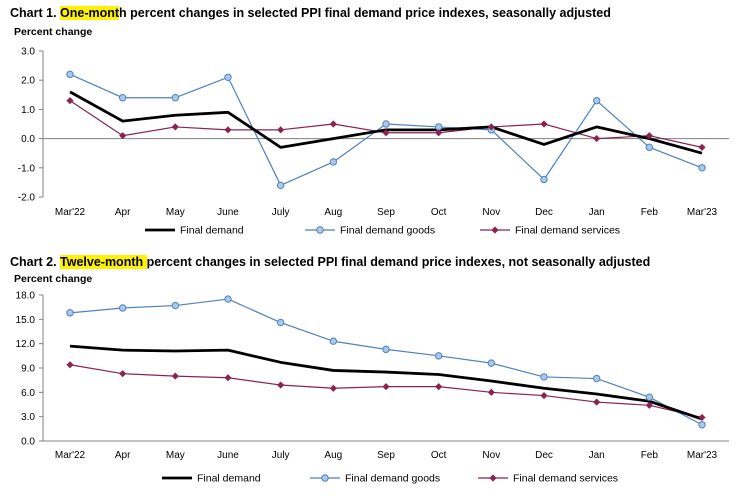 Image resolution: width=740 pixels, height=496 pixels. I want to click on chart2-series-final-demand-line, so click(386, 382).